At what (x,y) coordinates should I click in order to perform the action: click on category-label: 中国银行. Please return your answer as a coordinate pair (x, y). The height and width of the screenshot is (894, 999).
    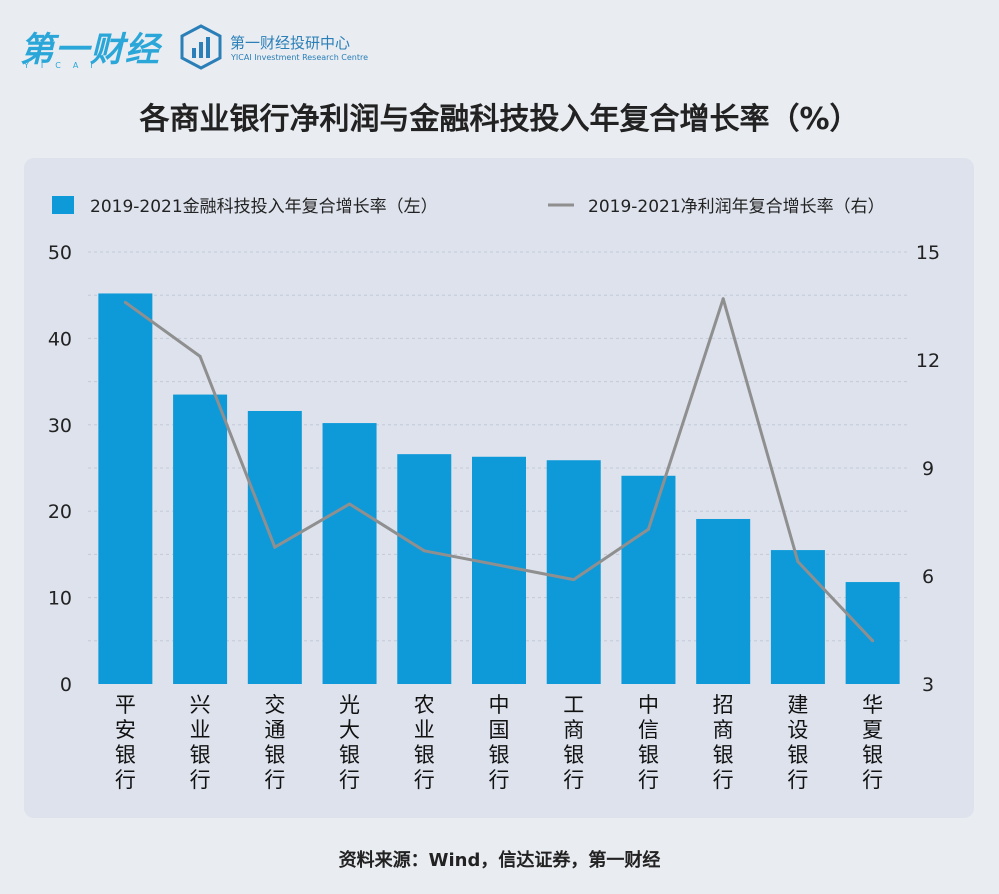
    Looking at the image, I should click on (499, 742).